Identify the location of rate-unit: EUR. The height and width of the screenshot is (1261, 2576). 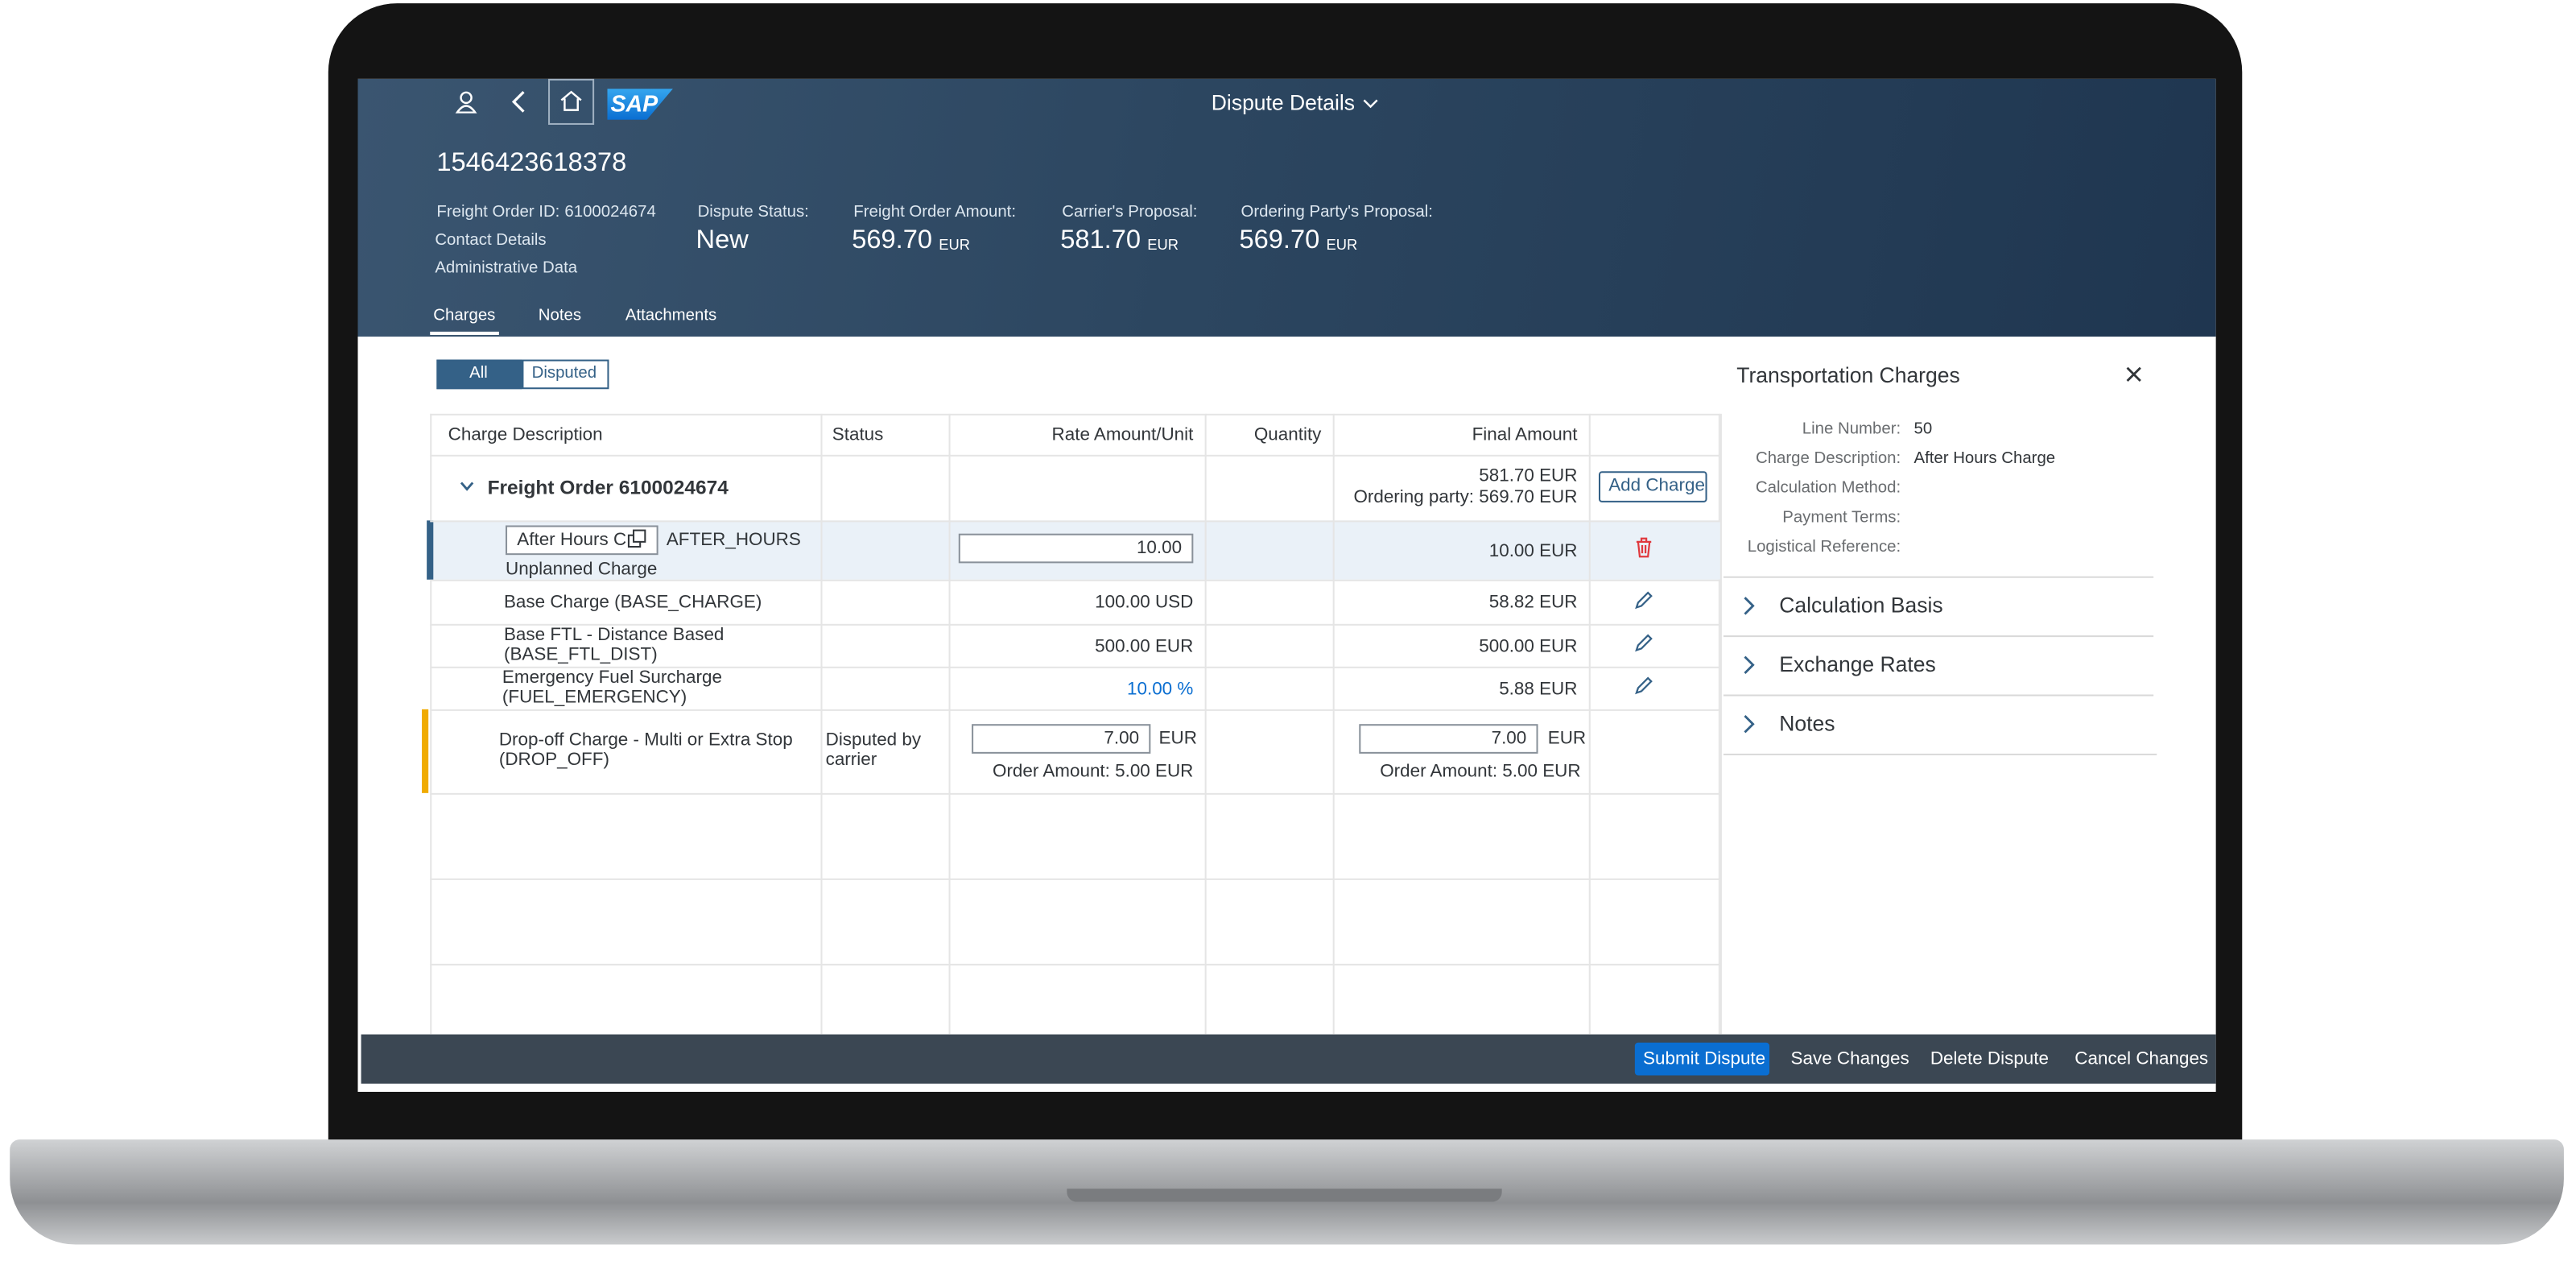
(1177, 739).